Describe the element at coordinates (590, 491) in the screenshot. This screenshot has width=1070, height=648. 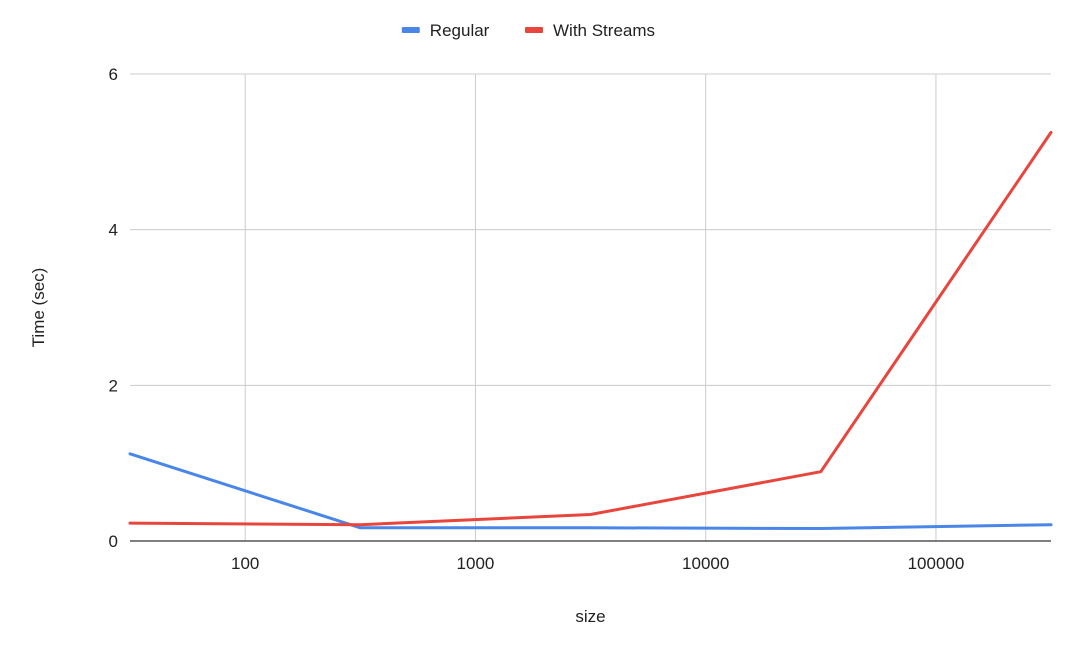
I see `series-line-regular` at that location.